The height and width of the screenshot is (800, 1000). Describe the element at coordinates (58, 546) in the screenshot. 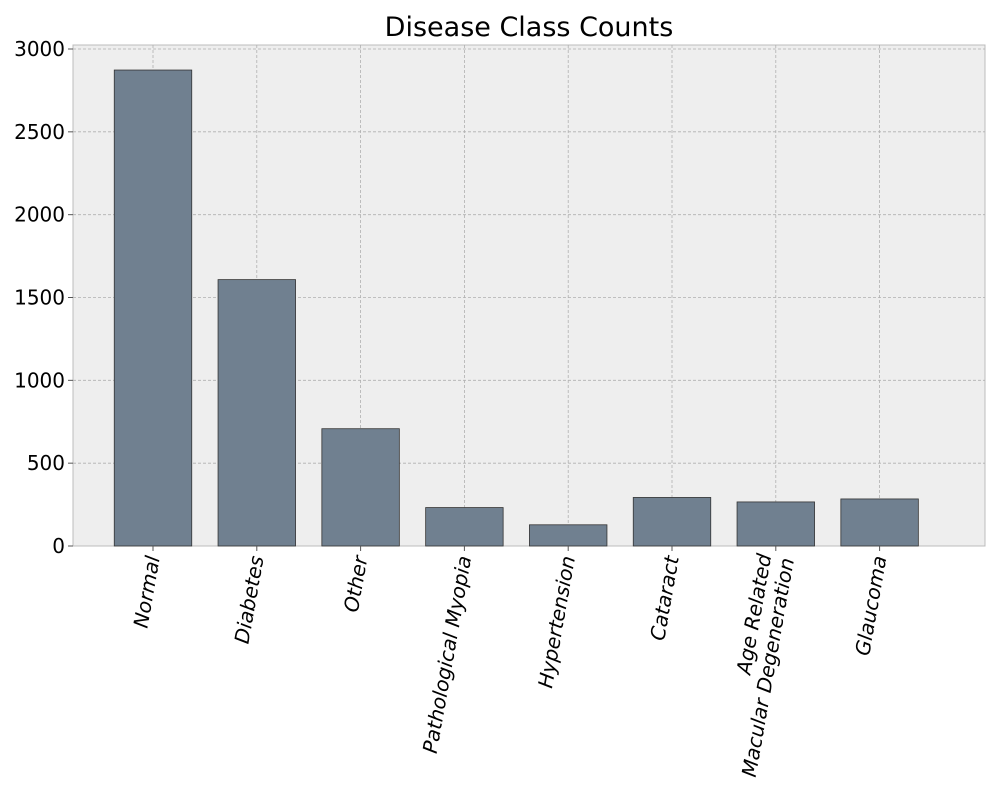

I see `y-tick-label: 0` at that location.